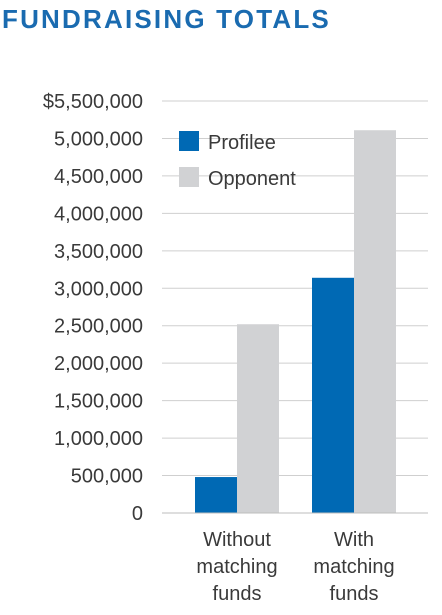 The width and height of the screenshot is (442, 615). I want to click on y-tick-label: 2,500,000, so click(98, 327).